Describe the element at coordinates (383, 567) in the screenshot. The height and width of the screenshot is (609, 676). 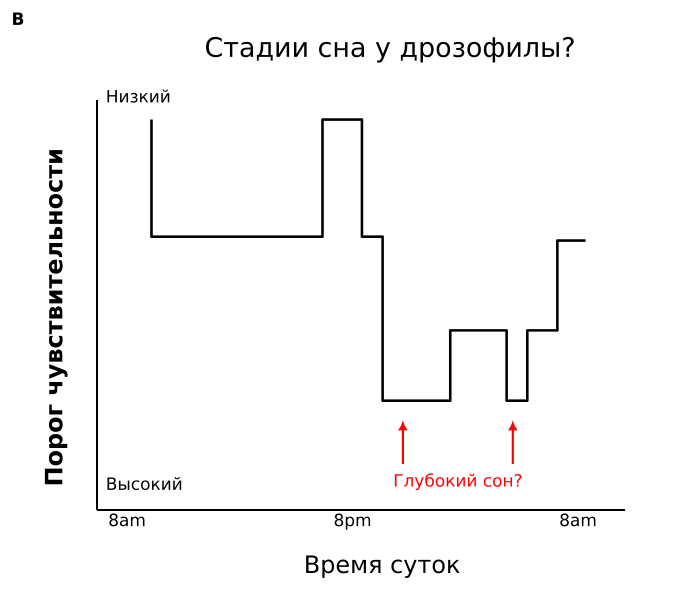
I see `x-axis-title: Время суток` at that location.